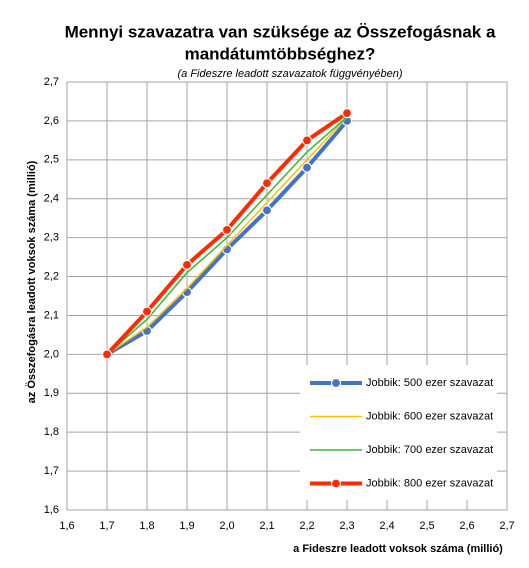  What do you see at coordinates (51, 432) in the screenshot?
I see `y-tick-label: 1,8` at bounding box center [51, 432].